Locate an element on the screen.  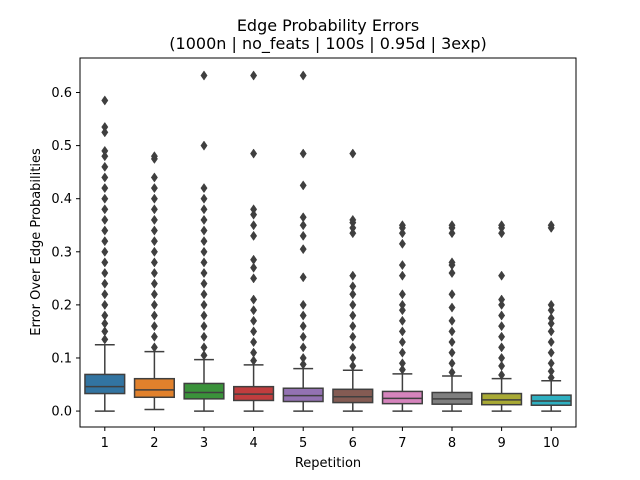
y-tick-label: 0.2 is located at coordinates (61, 305).